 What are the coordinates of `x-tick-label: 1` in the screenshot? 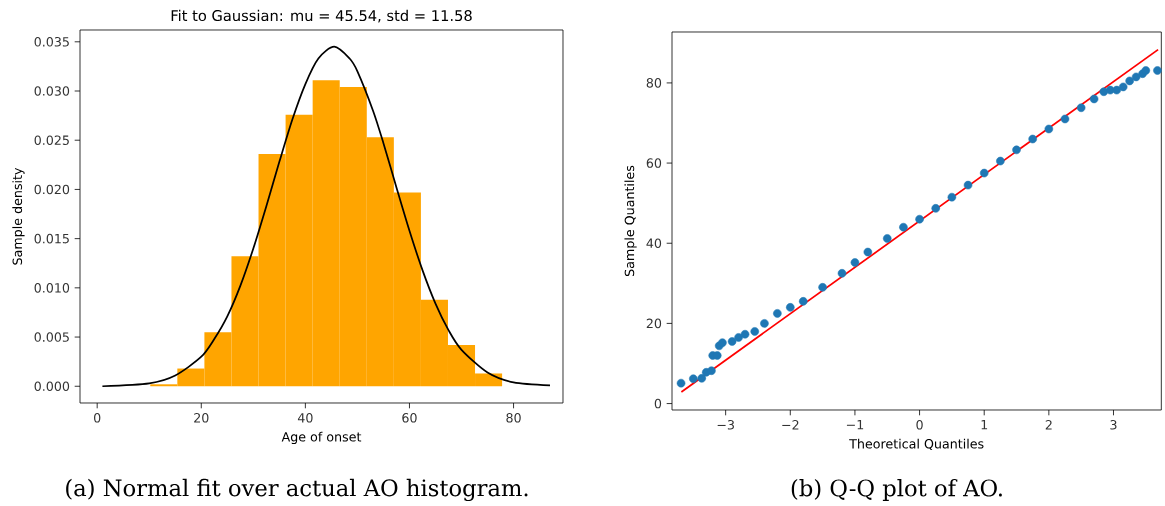 It's located at (984, 425).